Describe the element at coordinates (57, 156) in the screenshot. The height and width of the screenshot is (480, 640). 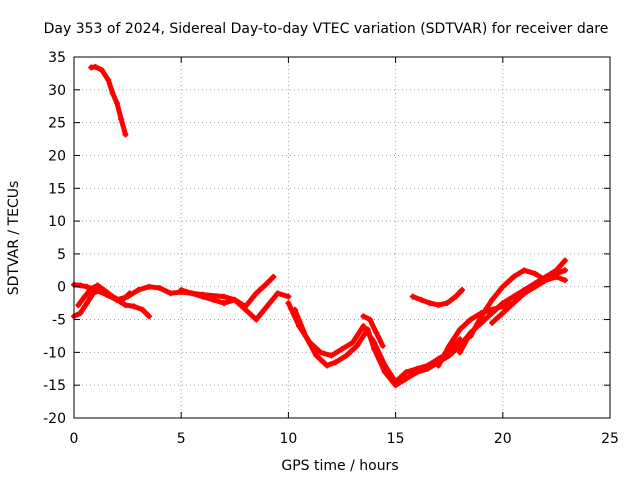
I see `y-tick-label: 20` at that location.